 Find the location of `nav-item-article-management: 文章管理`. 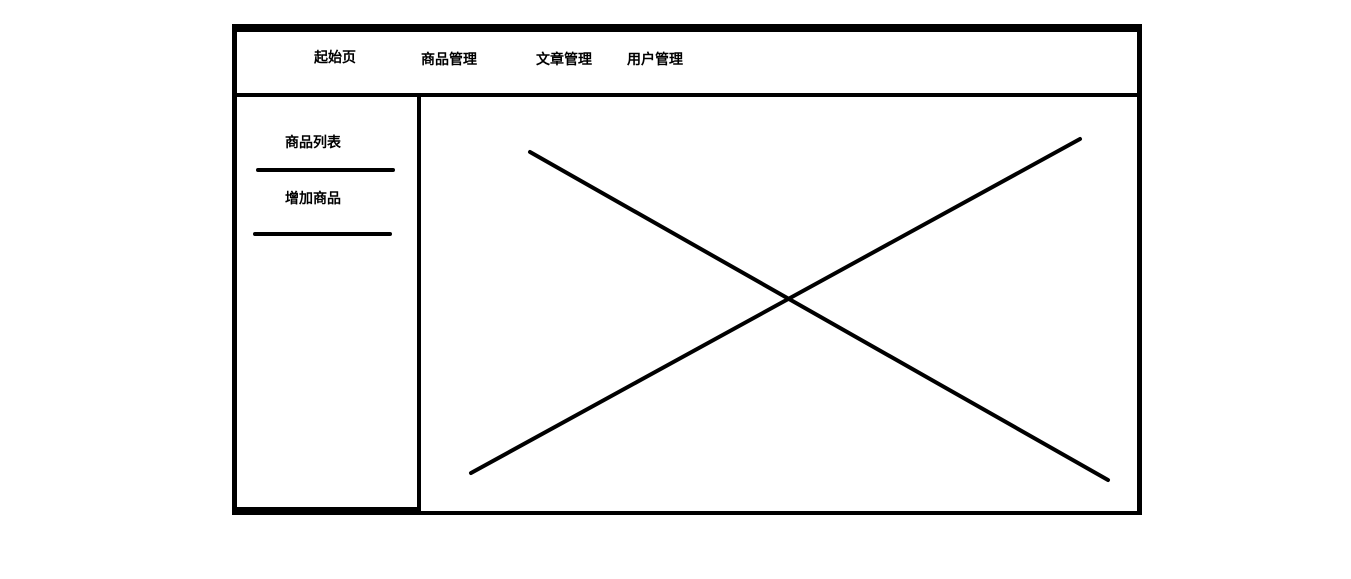

nav-item-article-management: 文章管理 is located at coordinates (564, 60).